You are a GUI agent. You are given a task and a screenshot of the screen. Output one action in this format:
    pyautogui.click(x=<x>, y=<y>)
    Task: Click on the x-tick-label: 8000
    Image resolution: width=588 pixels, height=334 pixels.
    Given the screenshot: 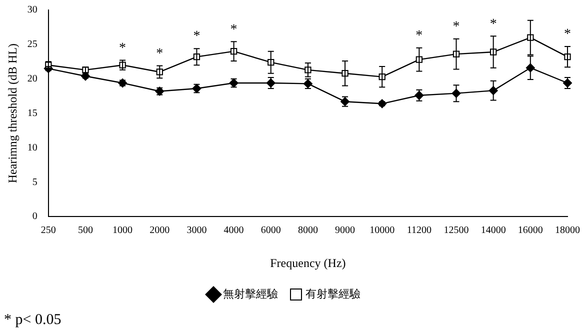 What is the action you would take?
    pyautogui.click(x=308, y=230)
    